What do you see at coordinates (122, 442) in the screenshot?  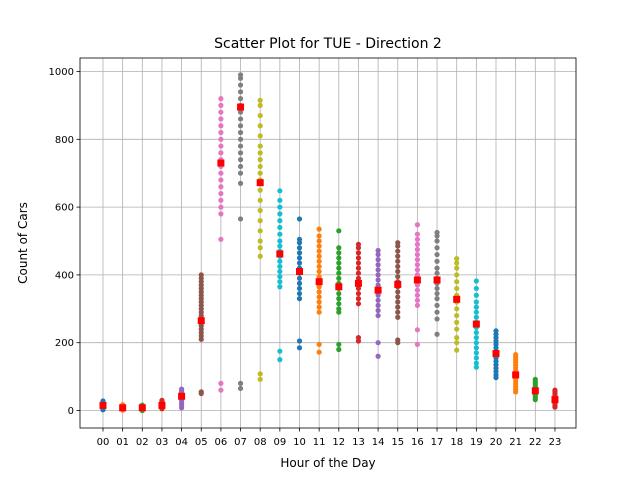 I see `x-tick-label: 01` at bounding box center [122, 442].